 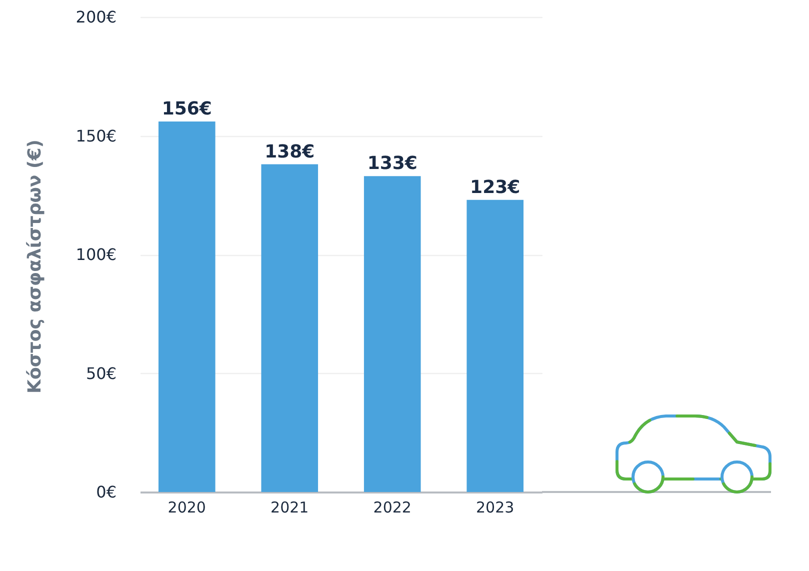 What do you see at coordinates (96, 254) in the screenshot?
I see `y-tick-label: 100€` at bounding box center [96, 254].